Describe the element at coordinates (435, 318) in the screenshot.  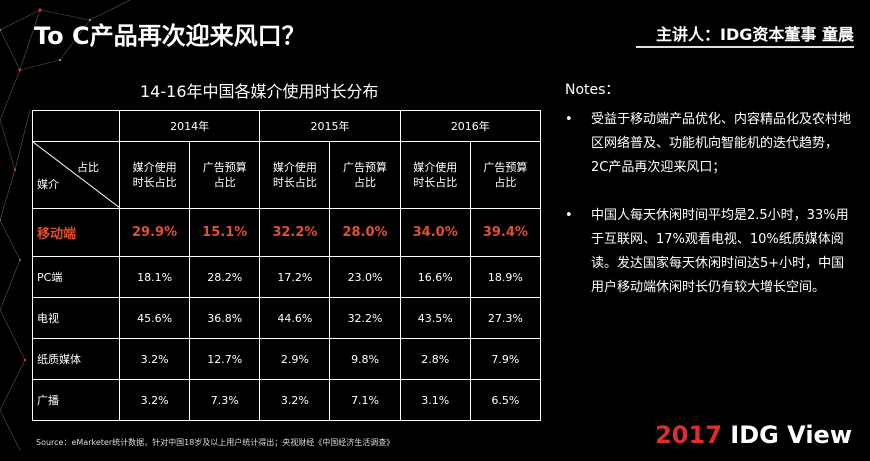
I see `table-cell: 43.5%` at that location.